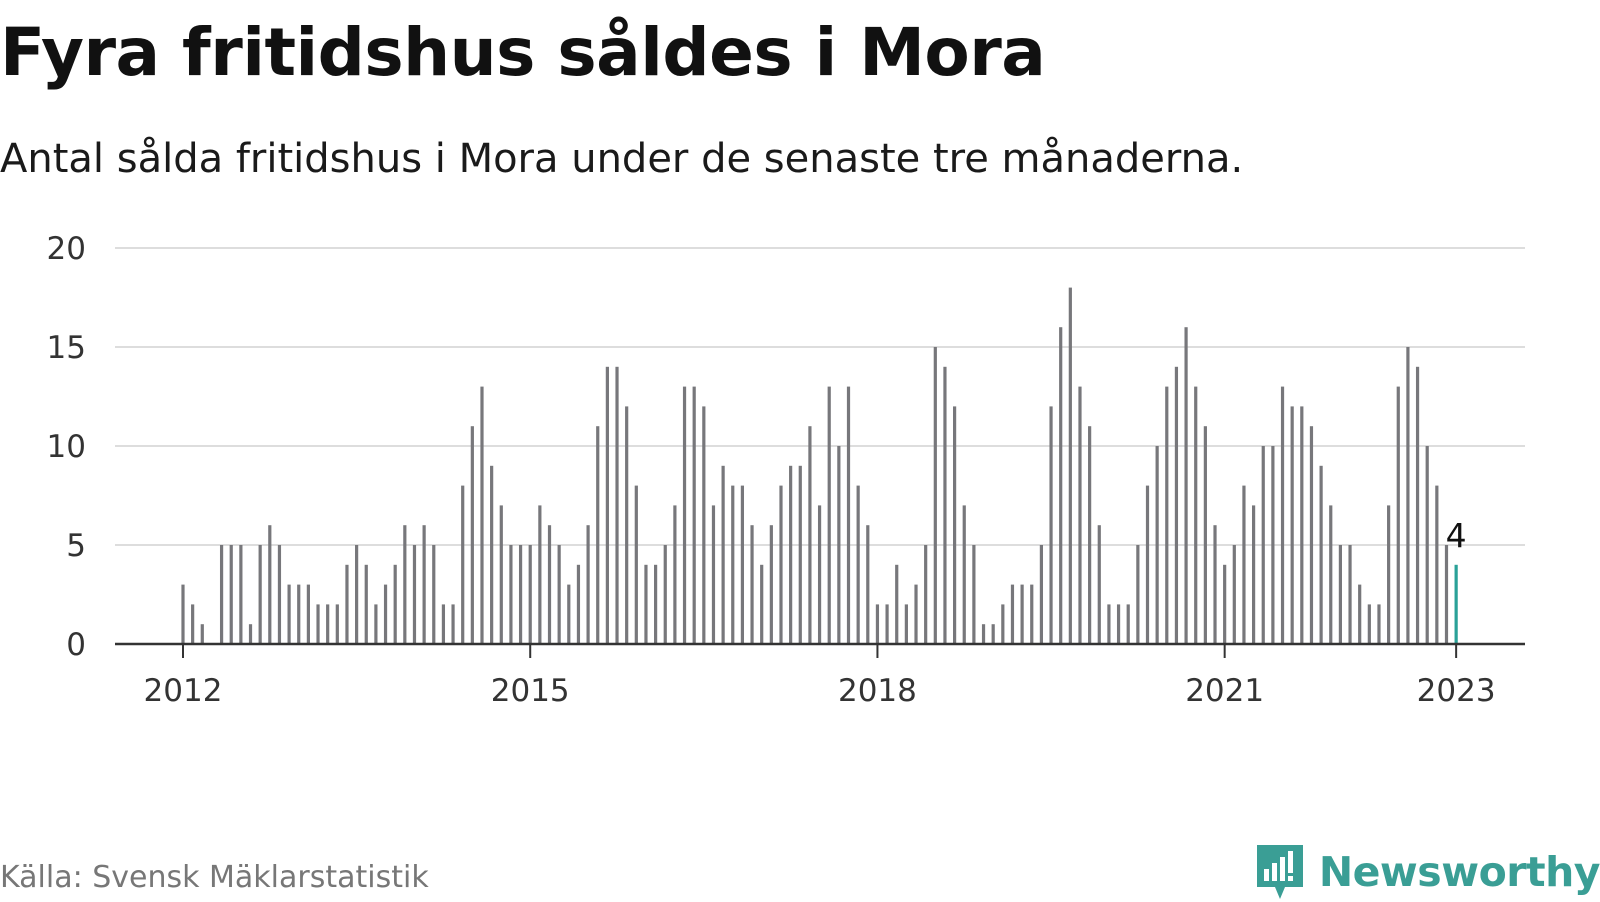 The height and width of the screenshot is (902, 1600). Describe the element at coordinates (183, 691) in the screenshot. I see `x-tick-label: 2012` at that location.